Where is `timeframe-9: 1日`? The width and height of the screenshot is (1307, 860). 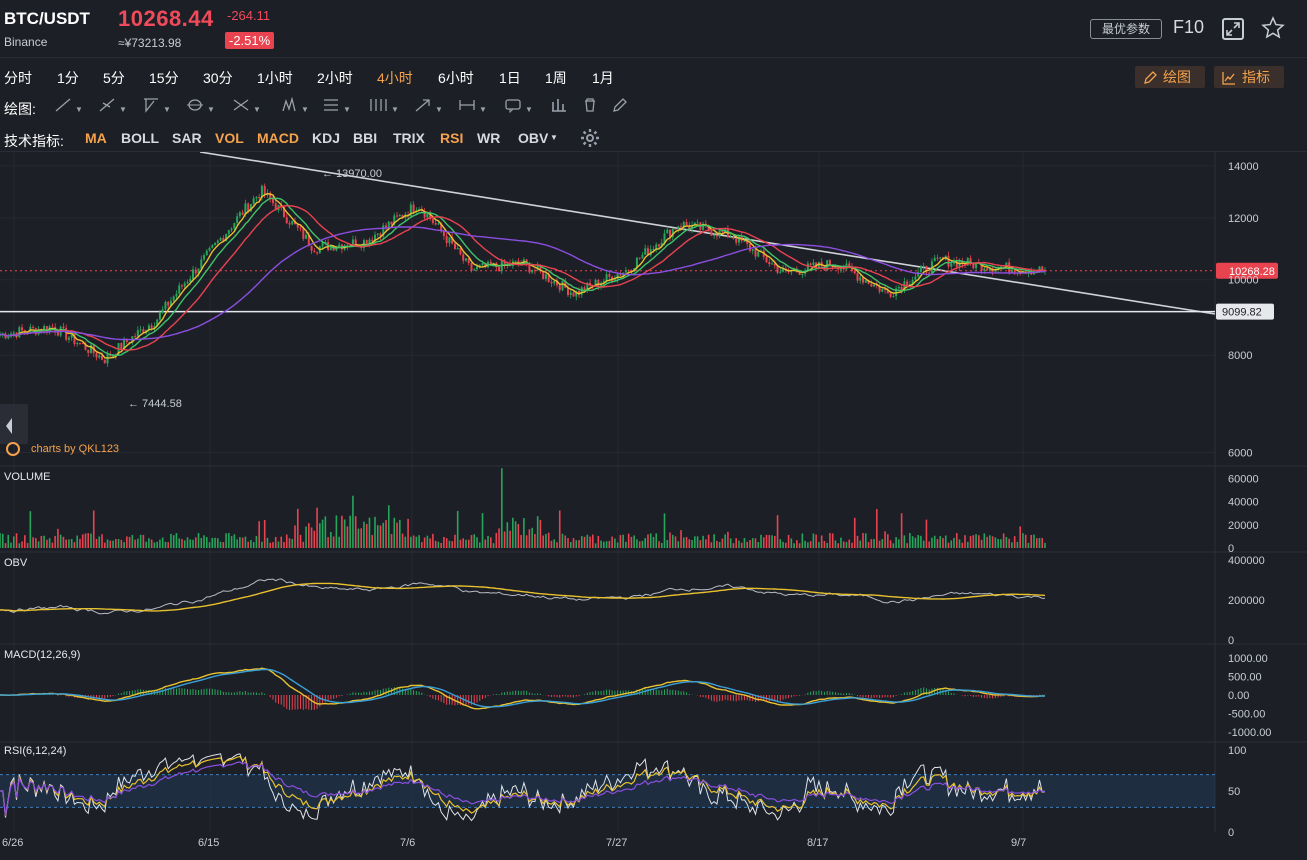 timeframe-9: 1日 is located at coordinates (510, 78).